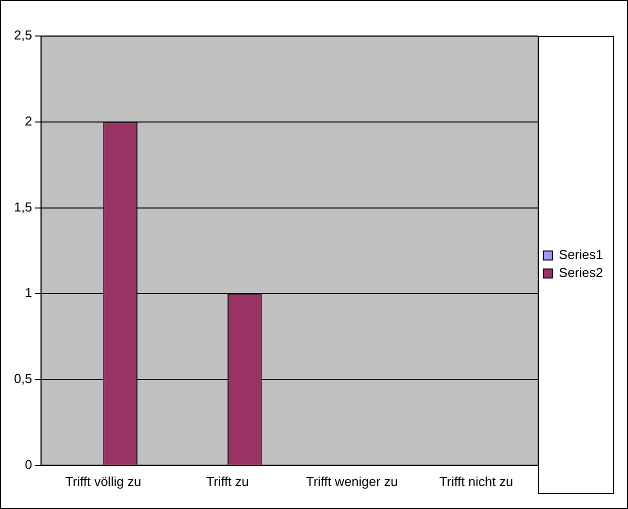 This screenshot has height=509, width=628. Describe the element at coordinates (23, 35) in the screenshot. I see `y-tick-label: 2,5` at that location.